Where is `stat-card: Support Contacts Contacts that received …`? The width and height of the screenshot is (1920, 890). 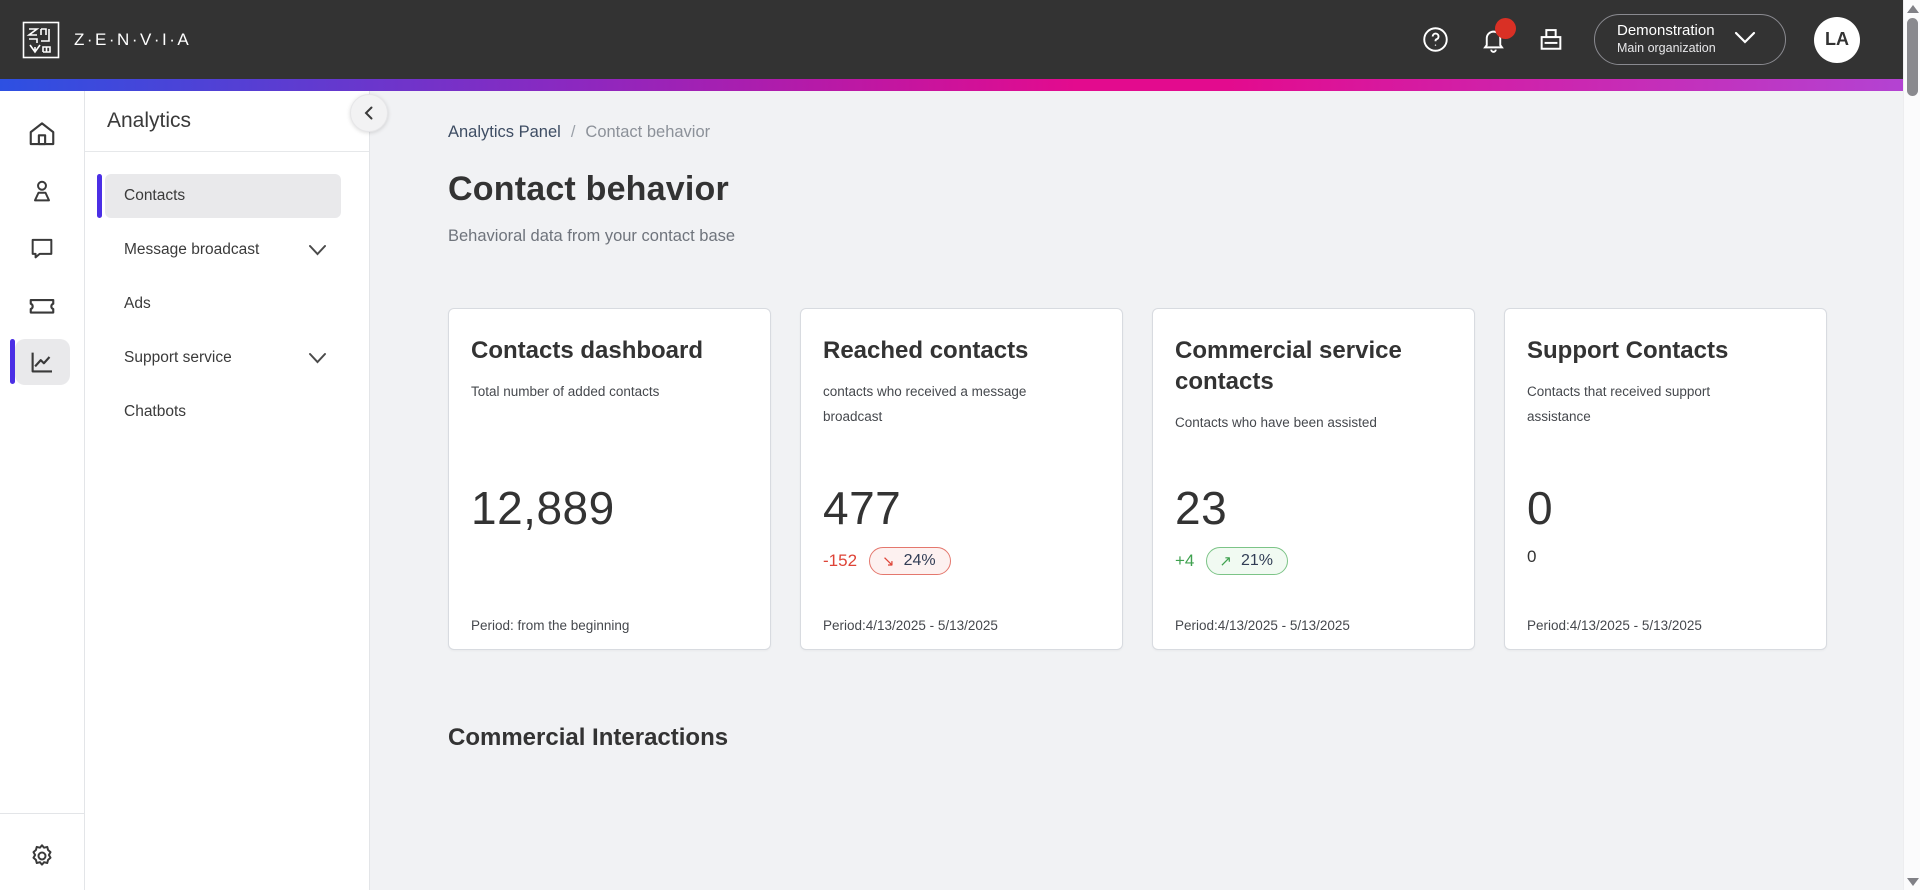
stat-card: Support Contacts Contacts that received … is located at coordinates (1665, 479).